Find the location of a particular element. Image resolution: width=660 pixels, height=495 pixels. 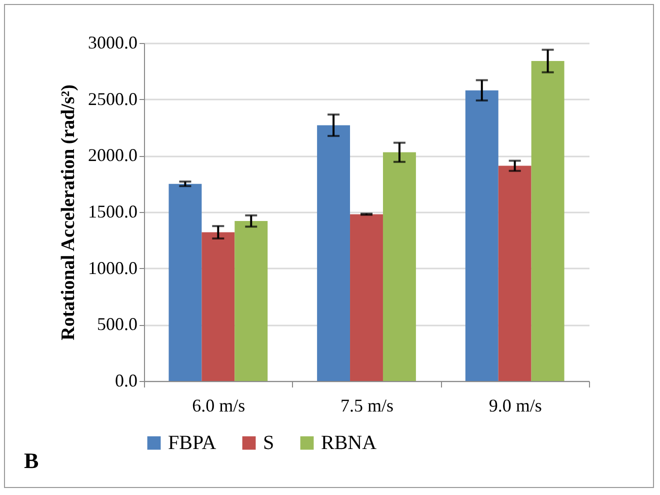

y-tick-label: 3000.0 is located at coordinates (113, 42).